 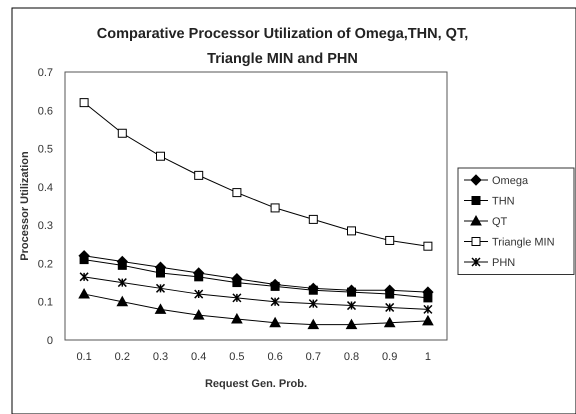 What do you see at coordinates (282, 46) in the screenshot?
I see `chart-title: Comparative Processor Utilization of Omega,THN, QT, Triangle MIN and PHN` at bounding box center [282, 46].